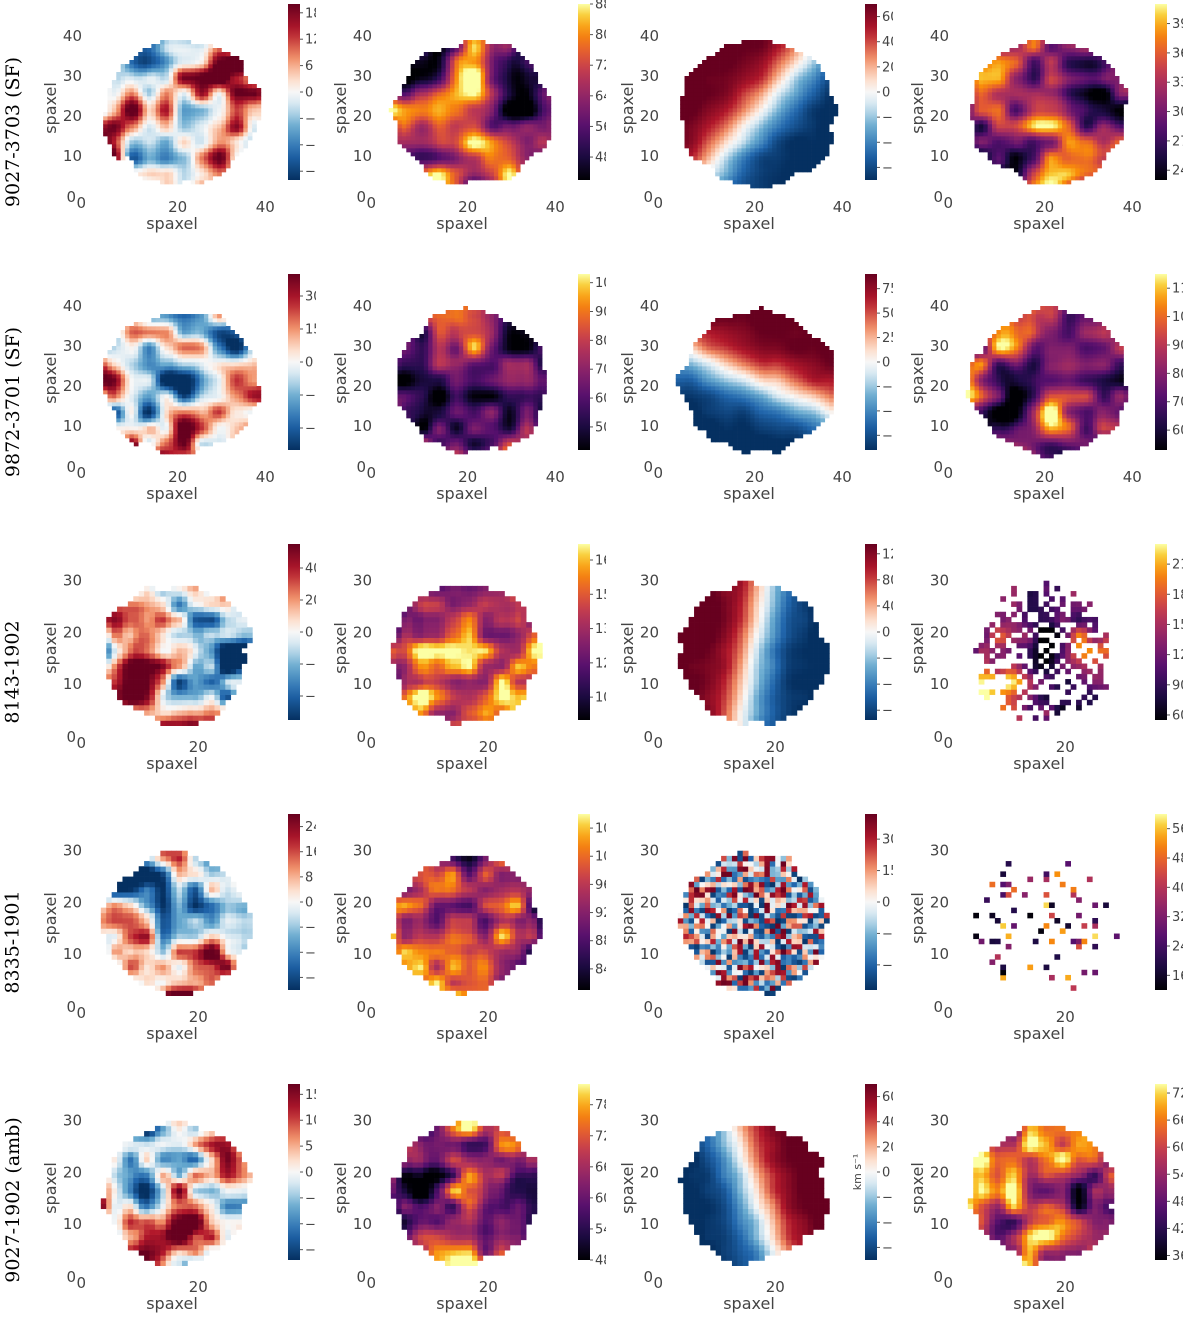 The image size is (1200, 1328). Describe the element at coordinates (171, 660) in the screenshot. I see `chart-r2-c0: 1020302000spaxelspaxel40200−20−40` at that location.